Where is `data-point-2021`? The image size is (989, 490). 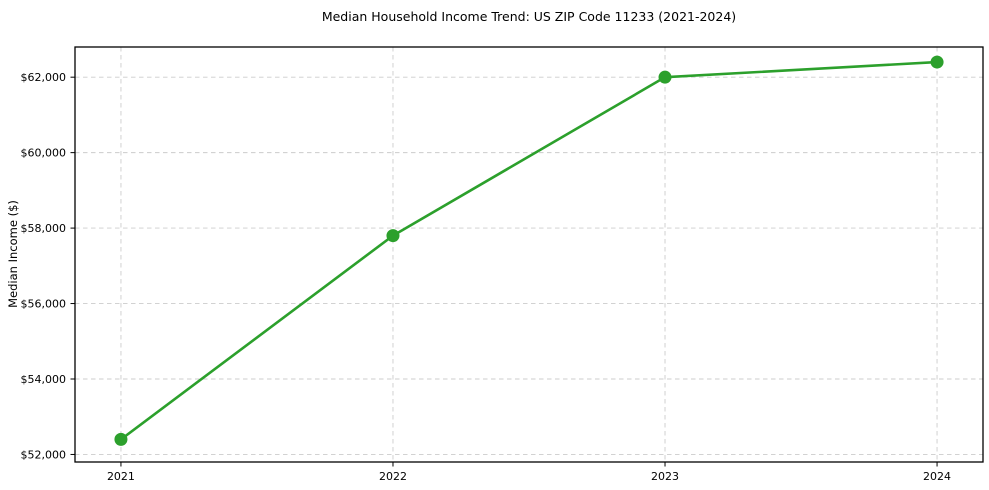 data-point-2021 is located at coordinates (121, 439).